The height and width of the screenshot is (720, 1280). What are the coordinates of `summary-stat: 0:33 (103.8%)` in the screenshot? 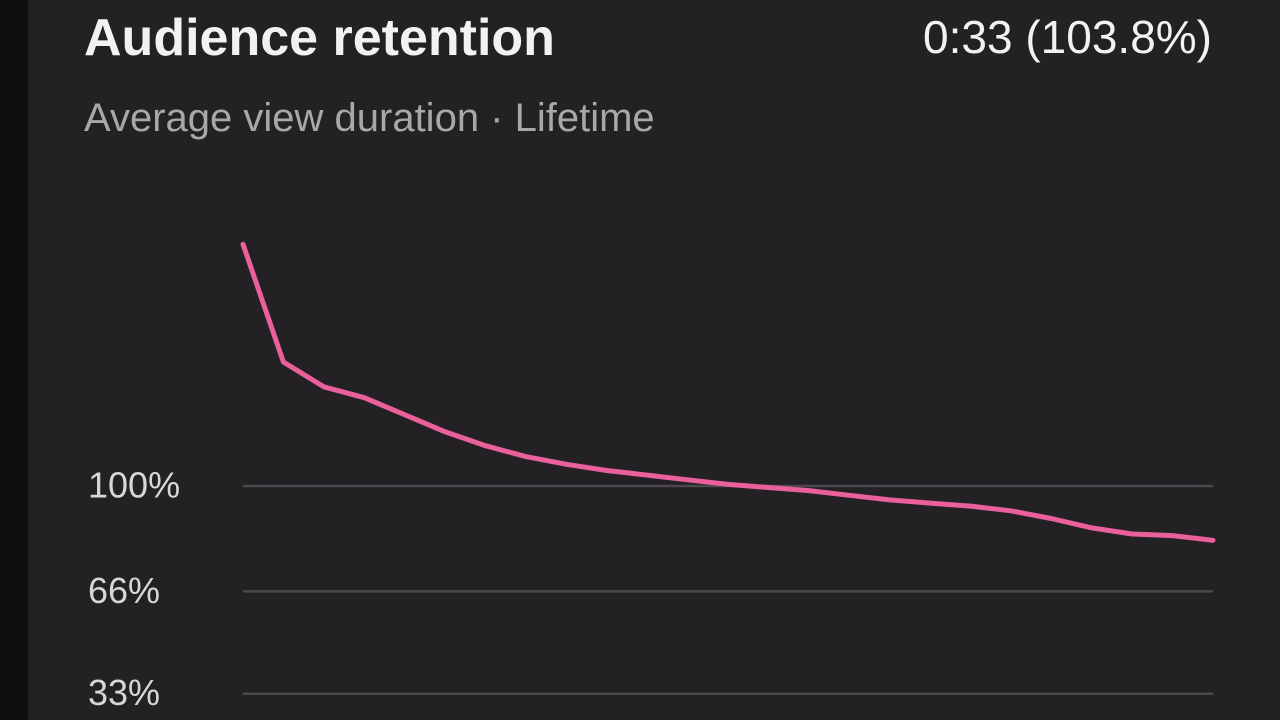 It's located at (1067, 37).